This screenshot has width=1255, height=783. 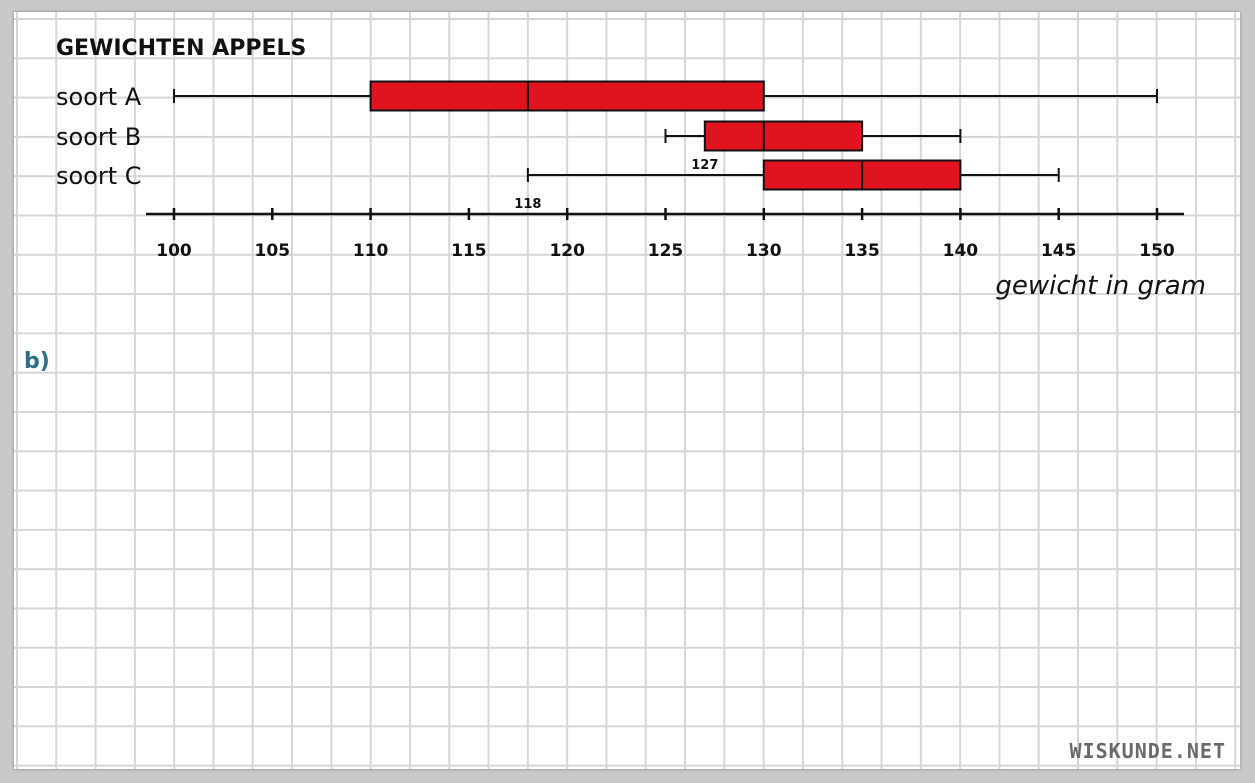 I want to click on x-tick-label: 115, so click(x=469, y=251).